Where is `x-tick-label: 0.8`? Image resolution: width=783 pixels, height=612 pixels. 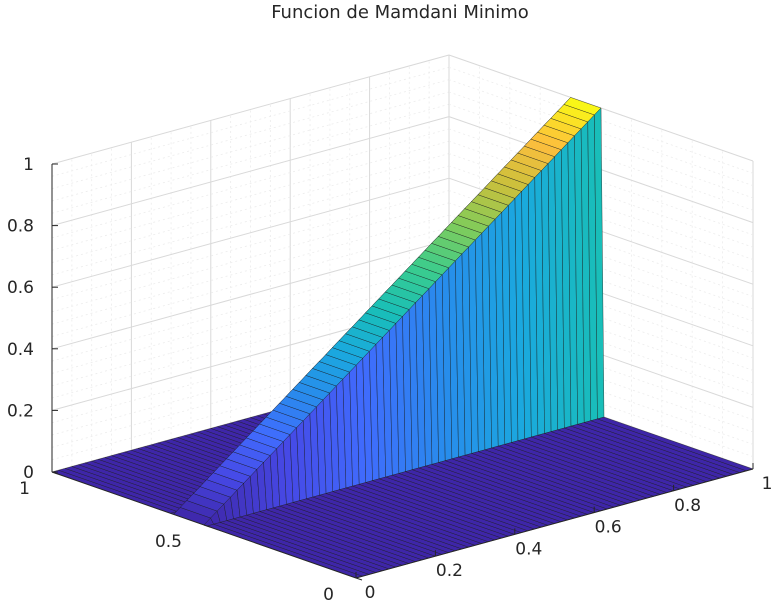
x-tick-label: 0.8 is located at coordinates (687, 506).